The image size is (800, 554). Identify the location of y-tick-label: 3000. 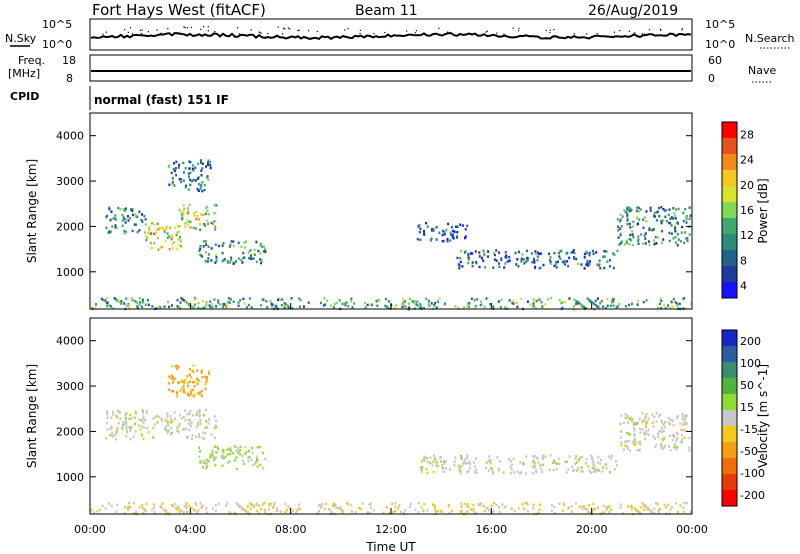
(70, 386).